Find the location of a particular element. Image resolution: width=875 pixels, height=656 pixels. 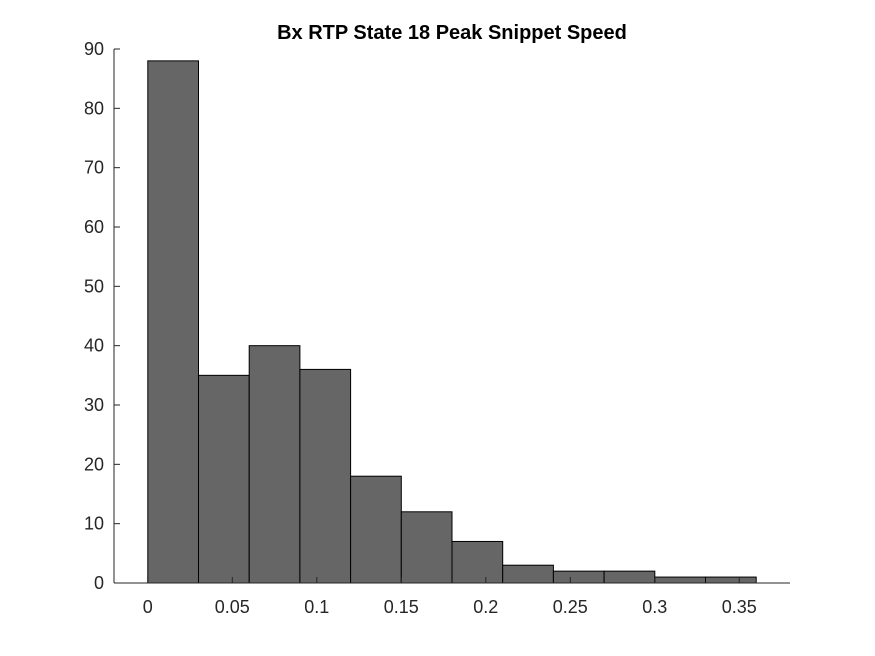

chart-title: Bx RTP State 18 Peak Snippet Speed is located at coordinates (452, 33).